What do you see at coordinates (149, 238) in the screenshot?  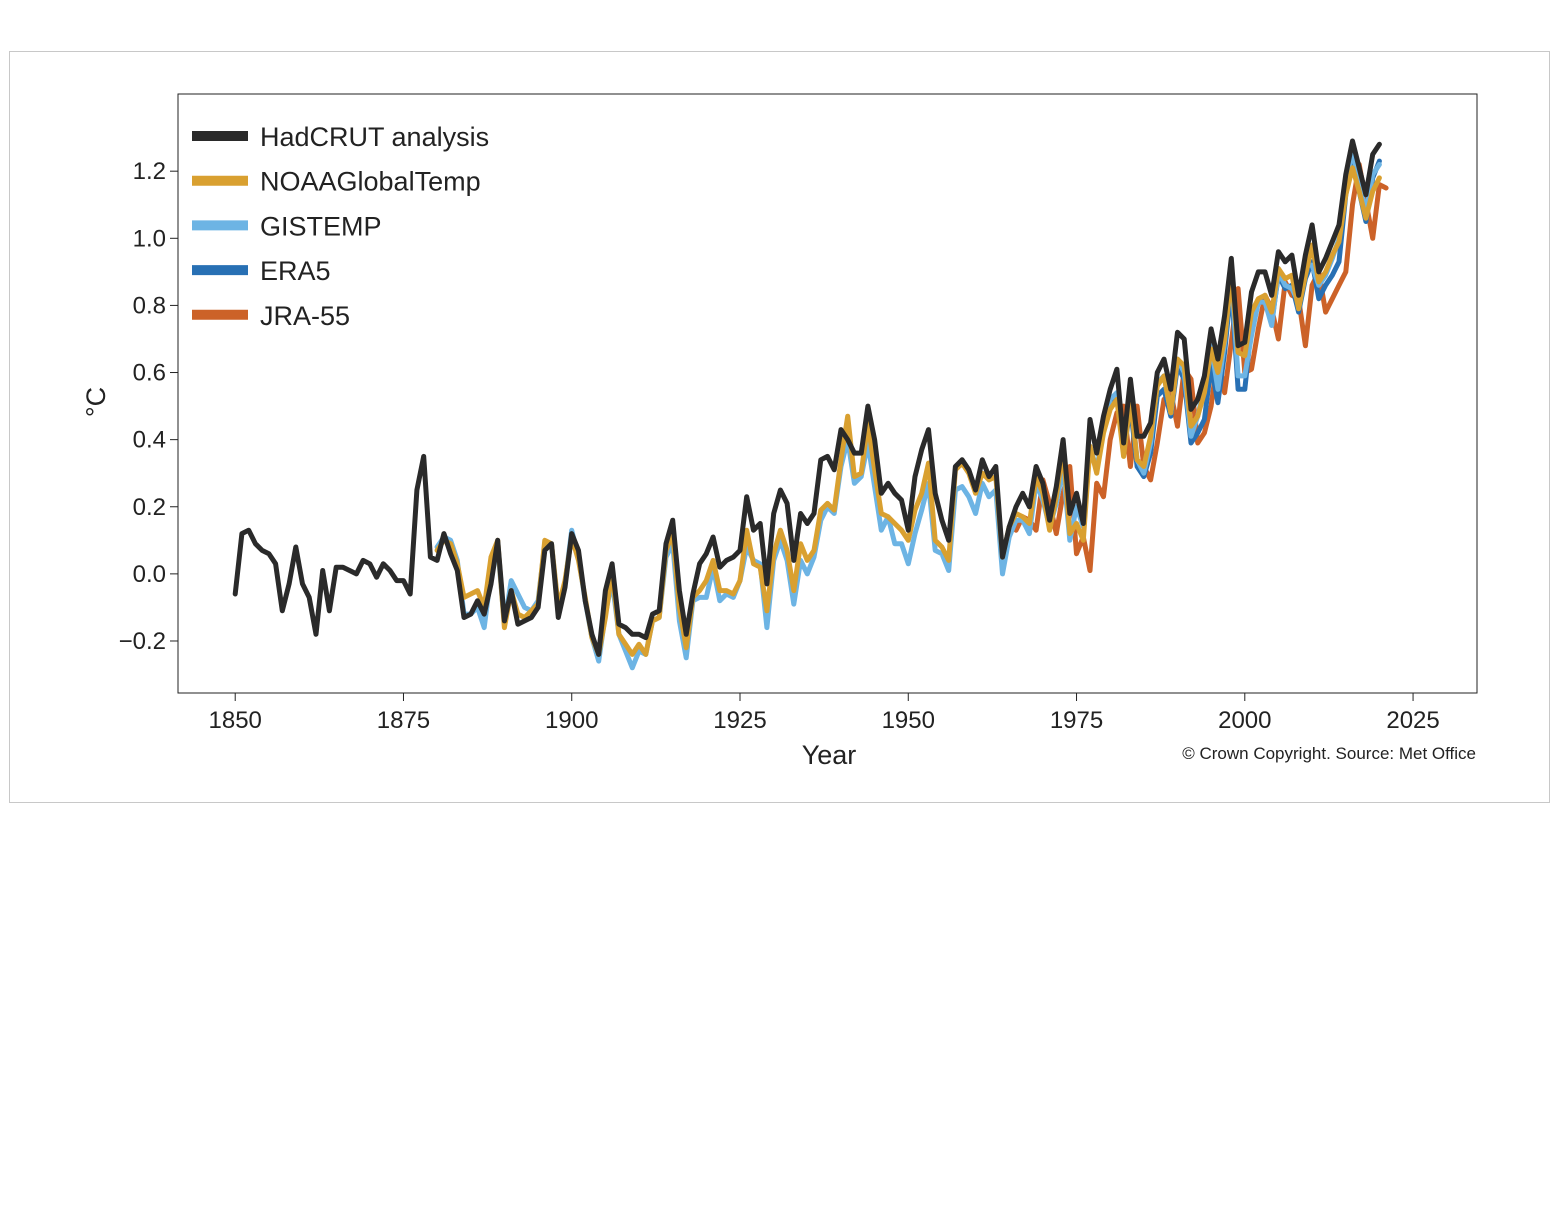 I see `y-tick-label-6: 1.0` at bounding box center [149, 238].